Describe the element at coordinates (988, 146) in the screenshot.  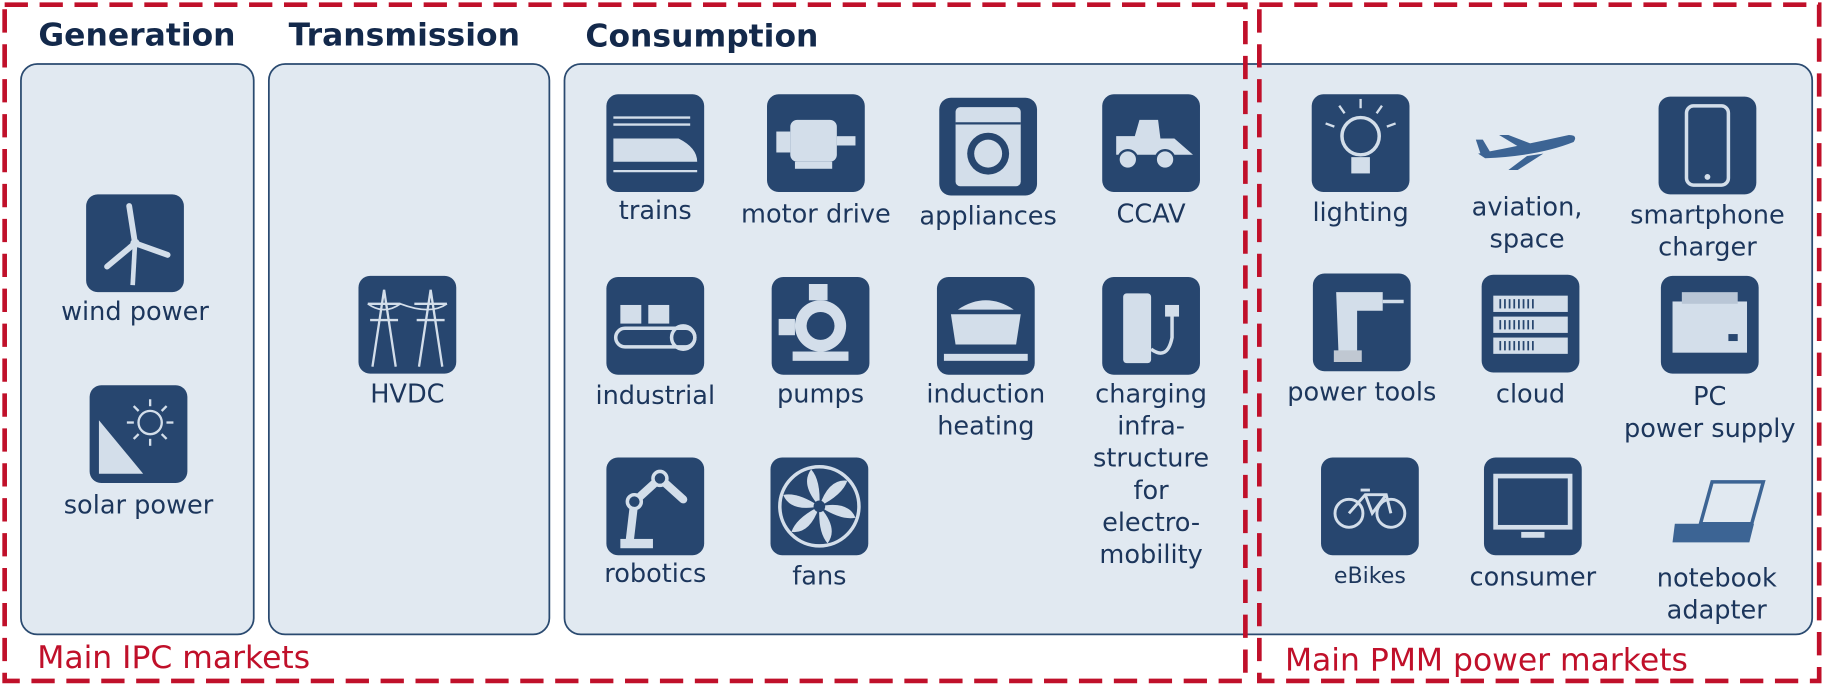
I see `icon-wash` at that location.